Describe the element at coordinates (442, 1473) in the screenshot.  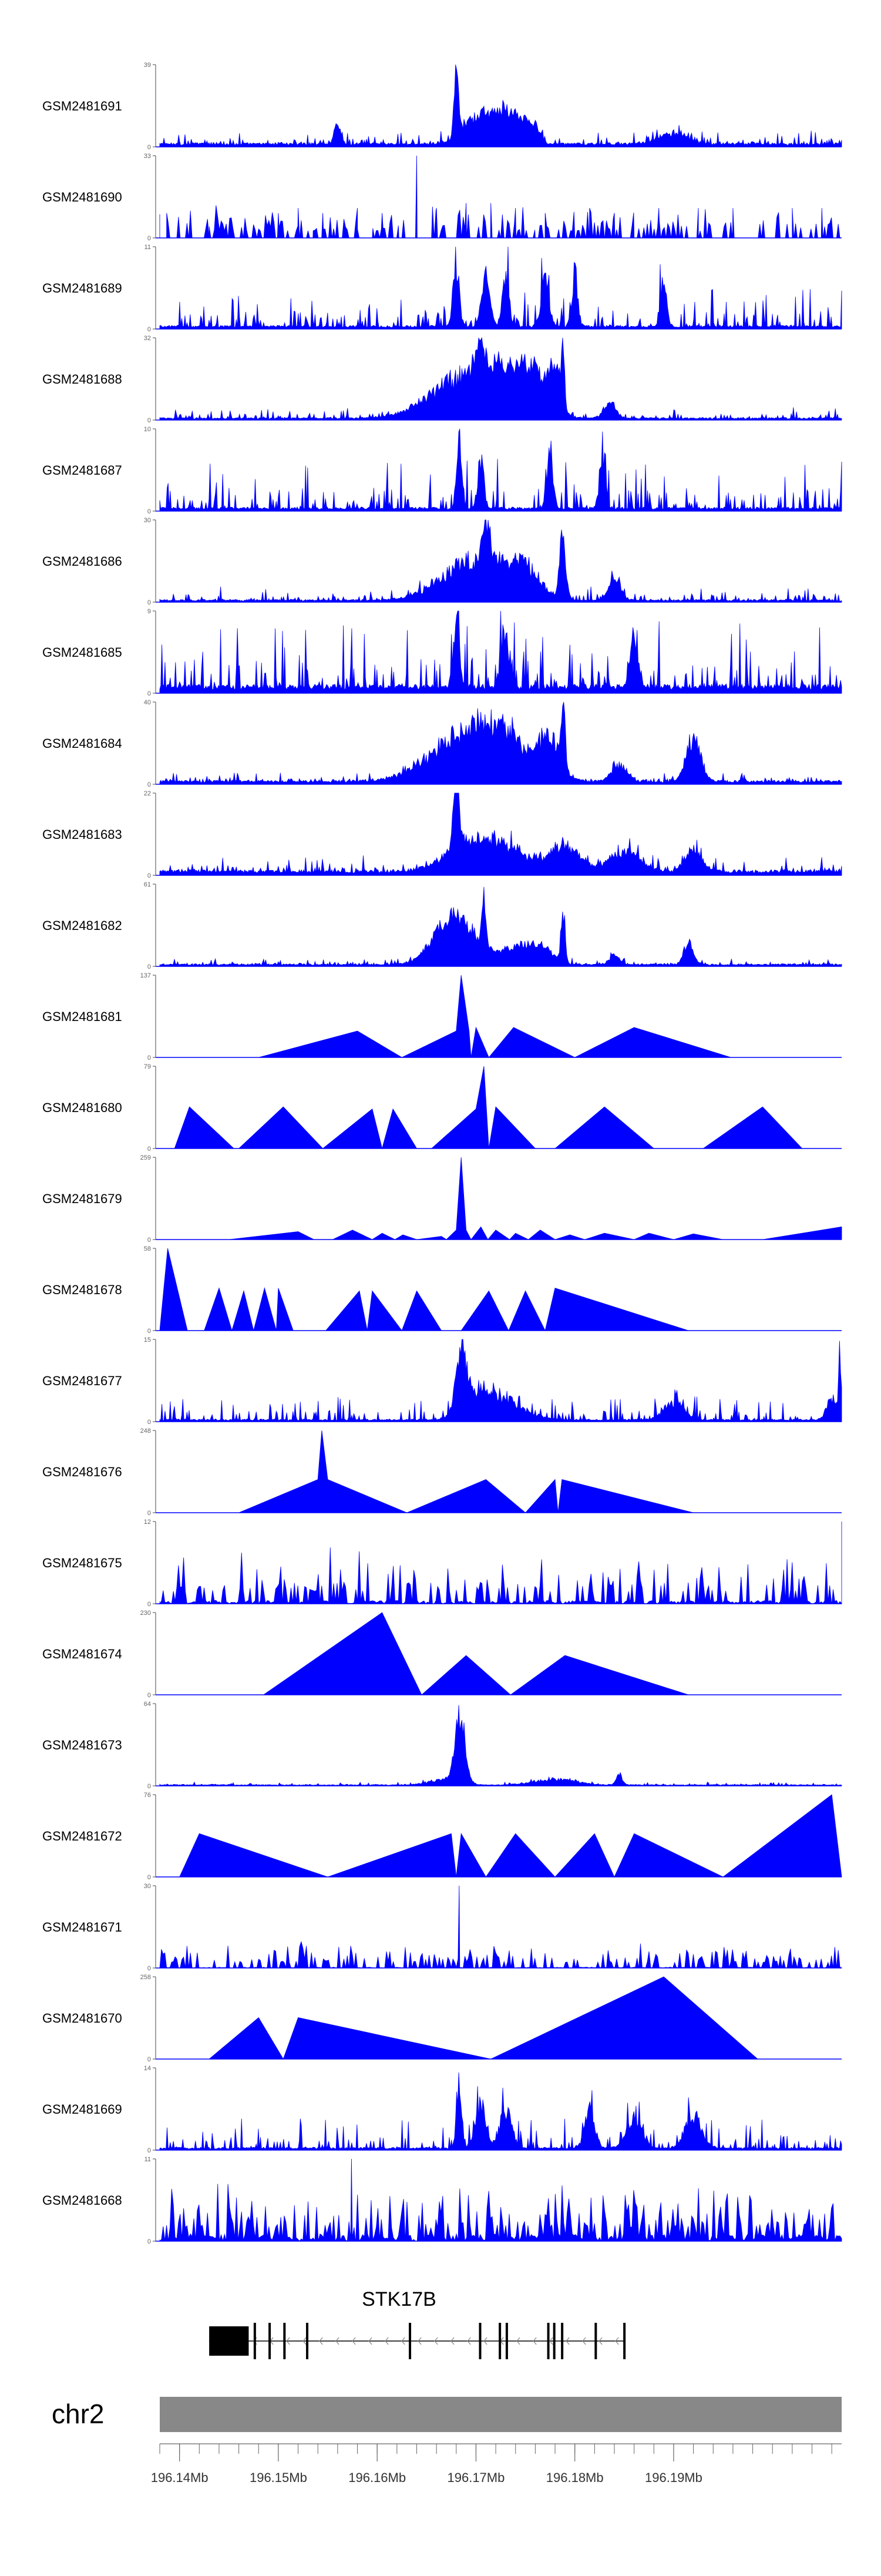
I see `track: GSM2481676 248 0` at that location.